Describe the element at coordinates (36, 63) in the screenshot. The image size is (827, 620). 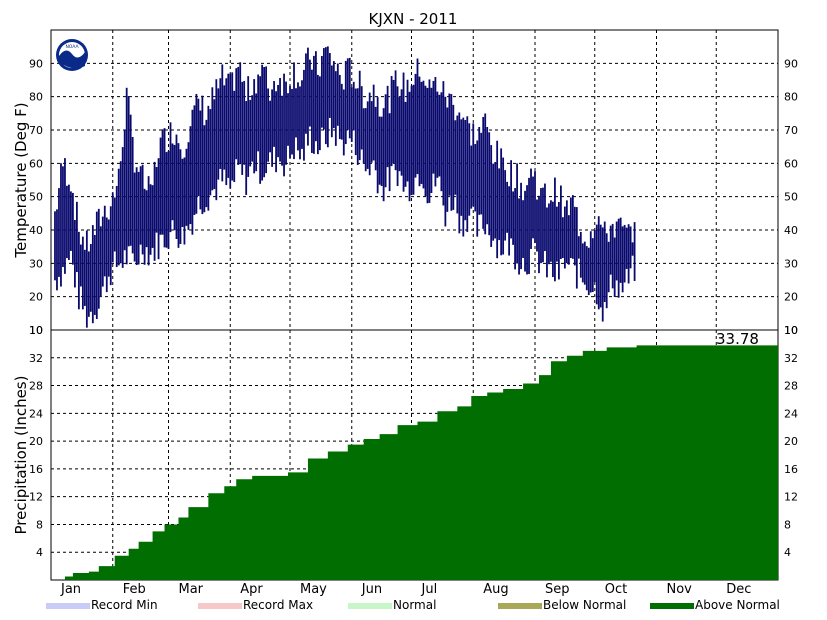
I see `temperature-tick-label: 90` at that location.